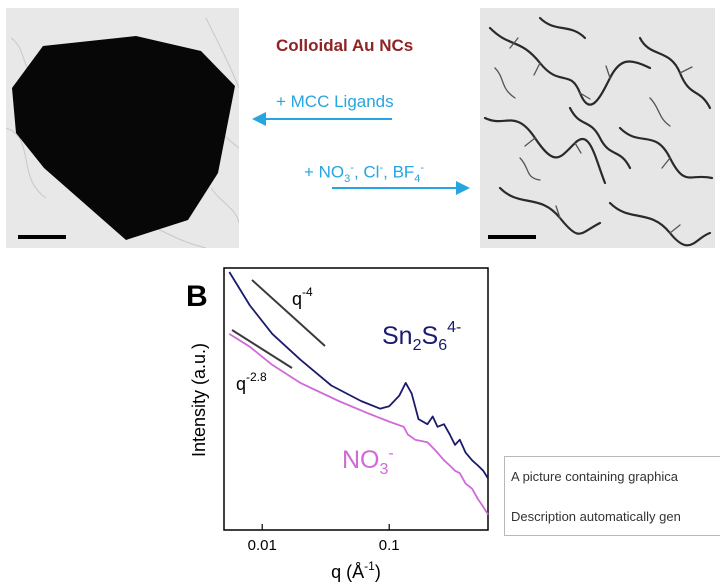 The image size is (720, 584). I want to click on x-axis-label-exponent: -1, so click(369, 566).